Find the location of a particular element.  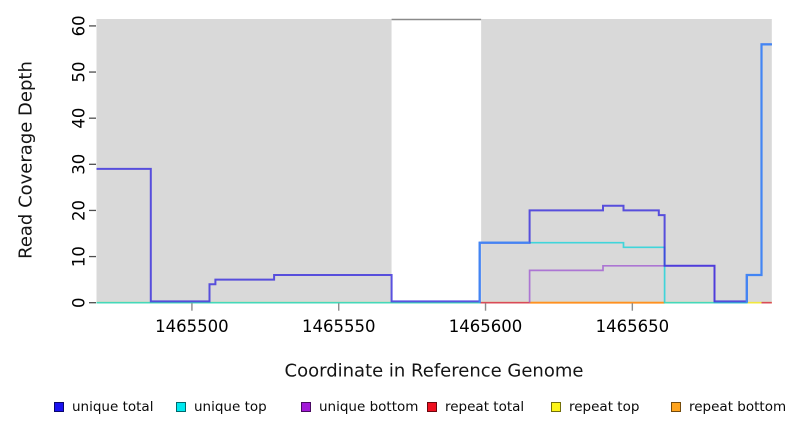

legend-item-repeat-bottom: repeat bottom is located at coordinates (728, 407).